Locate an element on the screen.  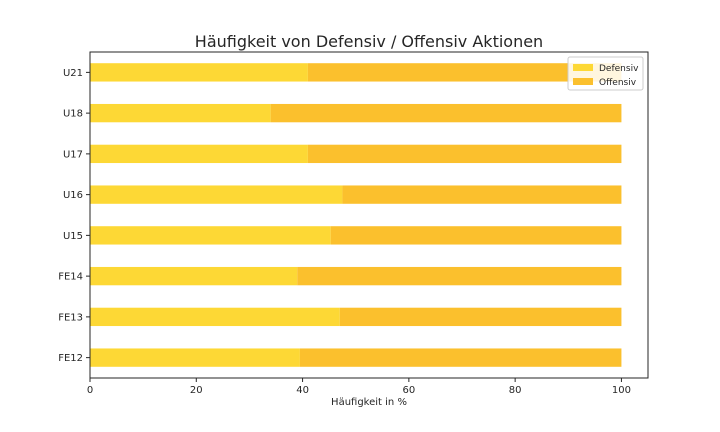
bar-offensiv-u17 is located at coordinates (464, 154).